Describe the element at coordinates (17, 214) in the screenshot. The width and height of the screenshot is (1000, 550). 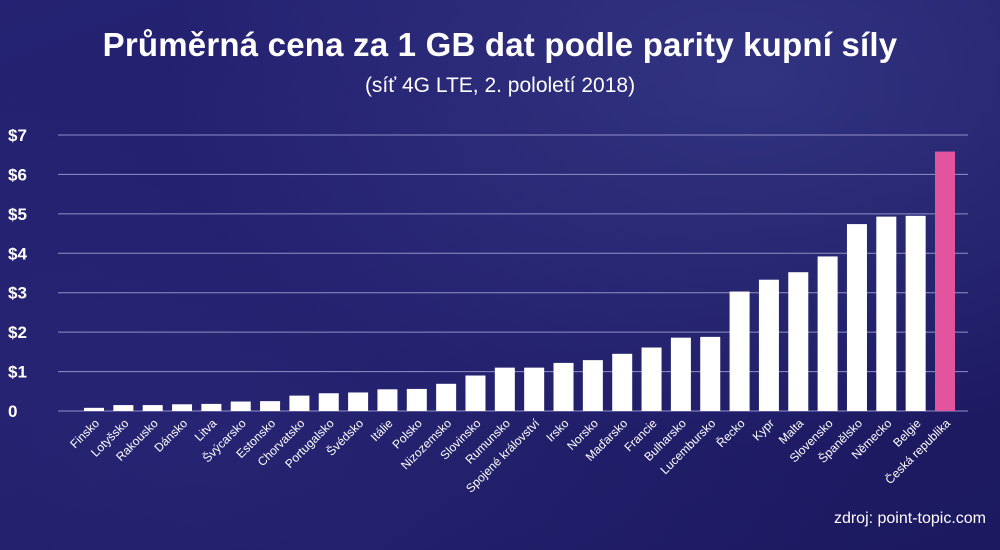
I see `y-tick-label: $5` at that location.